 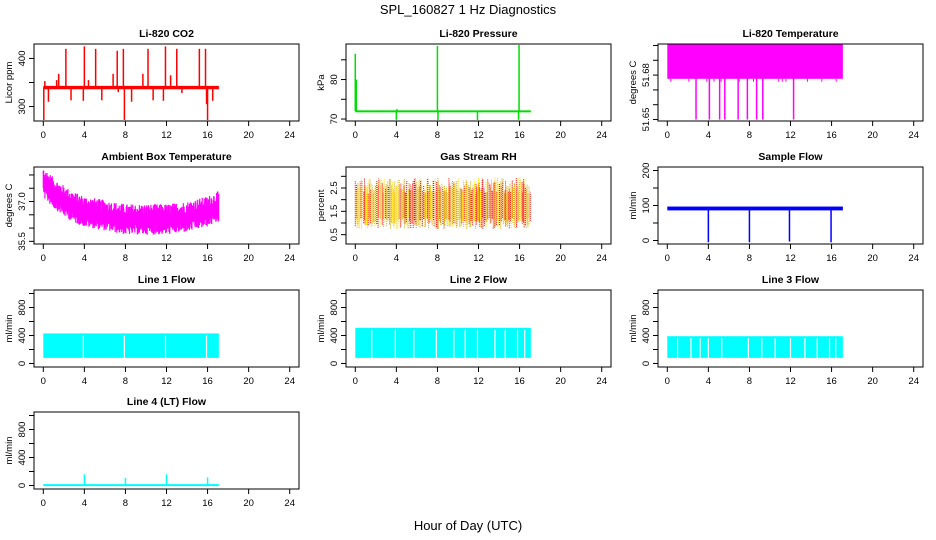 I want to click on panel-title: Line 3 Flow, so click(x=791, y=280).